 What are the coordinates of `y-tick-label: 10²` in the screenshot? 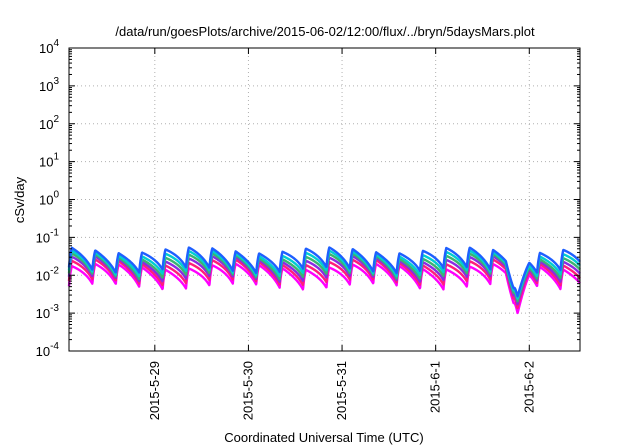 It's located at (49, 123).